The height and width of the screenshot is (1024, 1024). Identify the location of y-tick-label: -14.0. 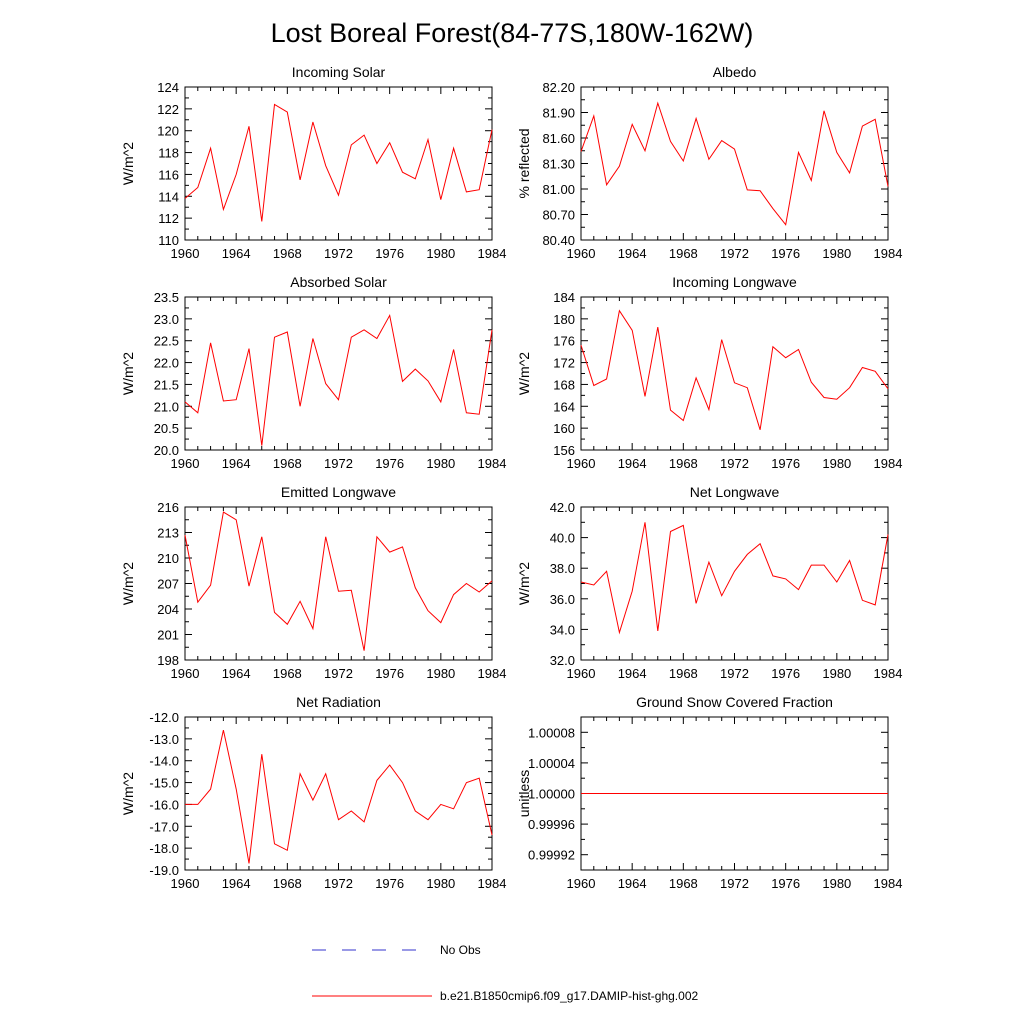
(164, 761).